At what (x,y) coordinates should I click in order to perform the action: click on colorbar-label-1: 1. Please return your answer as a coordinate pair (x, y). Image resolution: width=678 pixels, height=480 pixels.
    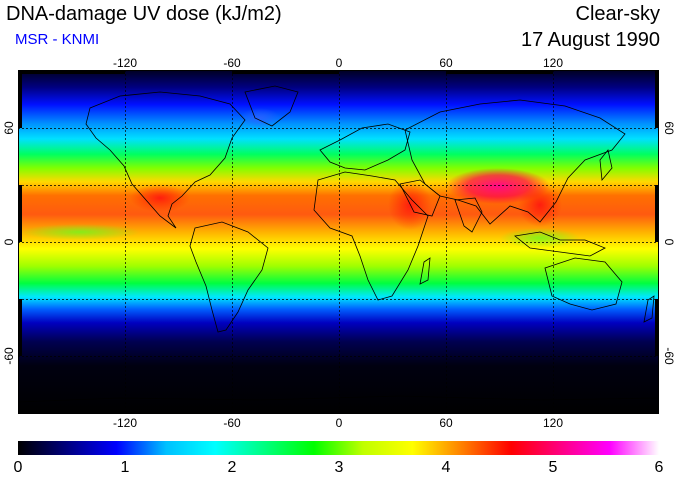
    Looking at the image, I should click on (125, 467).